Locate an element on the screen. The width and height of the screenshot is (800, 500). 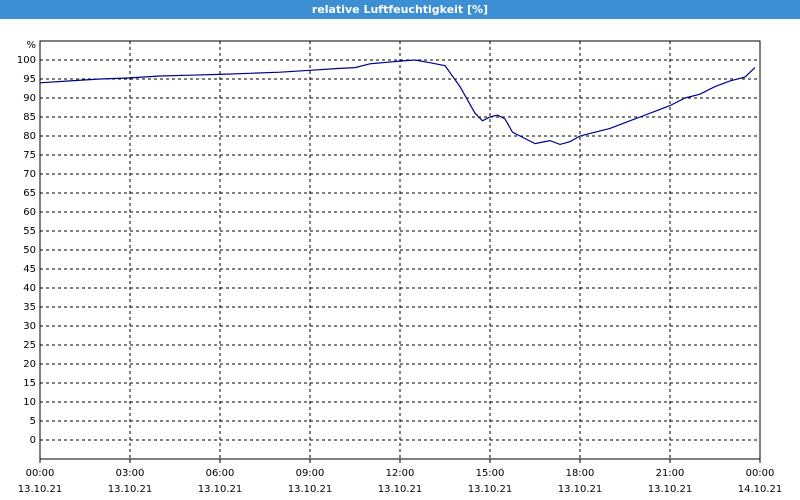
y-tick-label: 70 is located at coordinates (29, 174).